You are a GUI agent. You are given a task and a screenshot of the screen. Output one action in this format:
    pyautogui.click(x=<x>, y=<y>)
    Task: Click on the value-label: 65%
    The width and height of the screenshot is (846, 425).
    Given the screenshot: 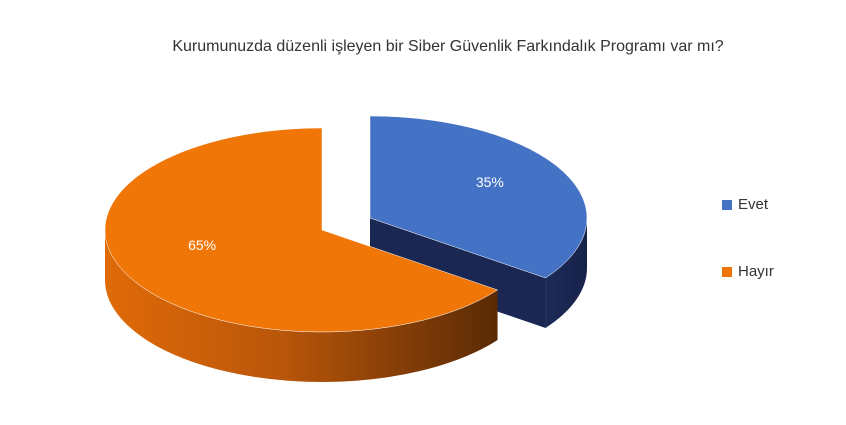 What is the action you would take?
    pyautogui.click(x=202, y=245)
    